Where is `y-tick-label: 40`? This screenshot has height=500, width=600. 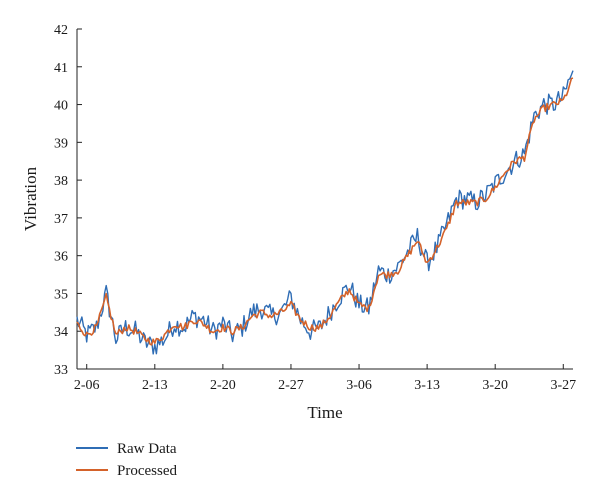
y-tick-label: 40 is located at coordinates (61, 106).